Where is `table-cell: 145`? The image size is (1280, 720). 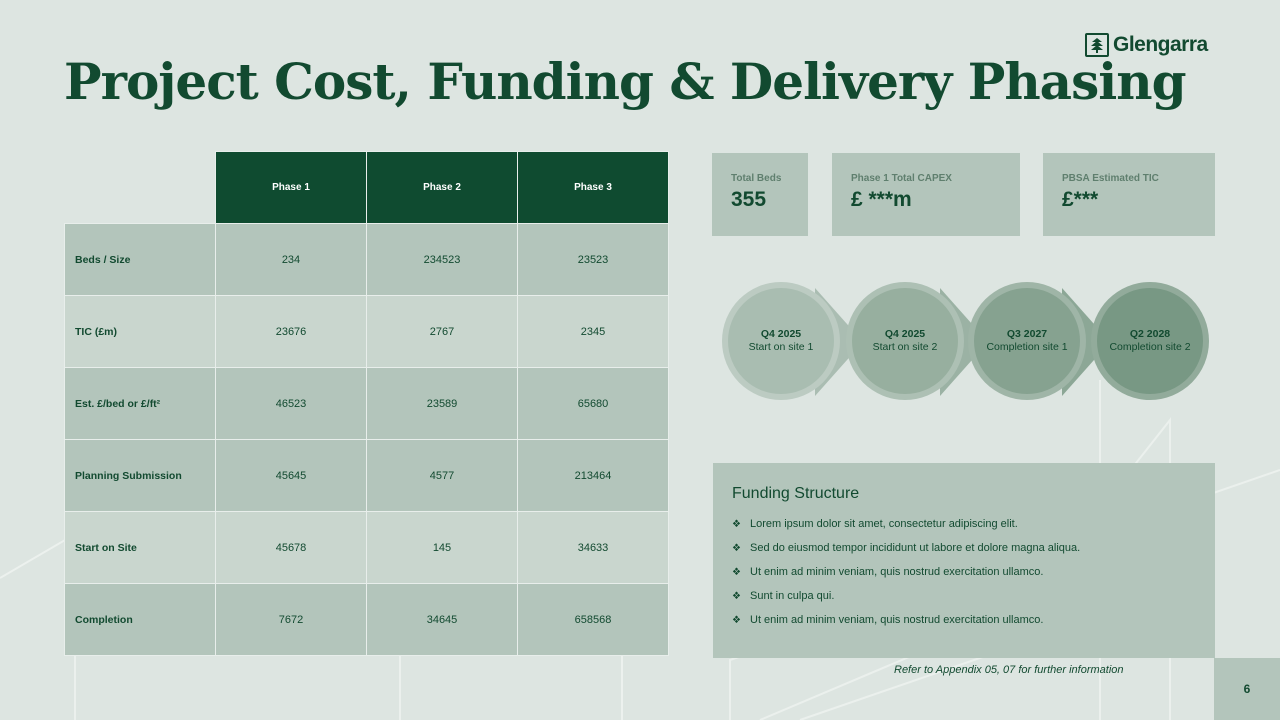
table-cell: 145 is located at coordinates (442, 547).